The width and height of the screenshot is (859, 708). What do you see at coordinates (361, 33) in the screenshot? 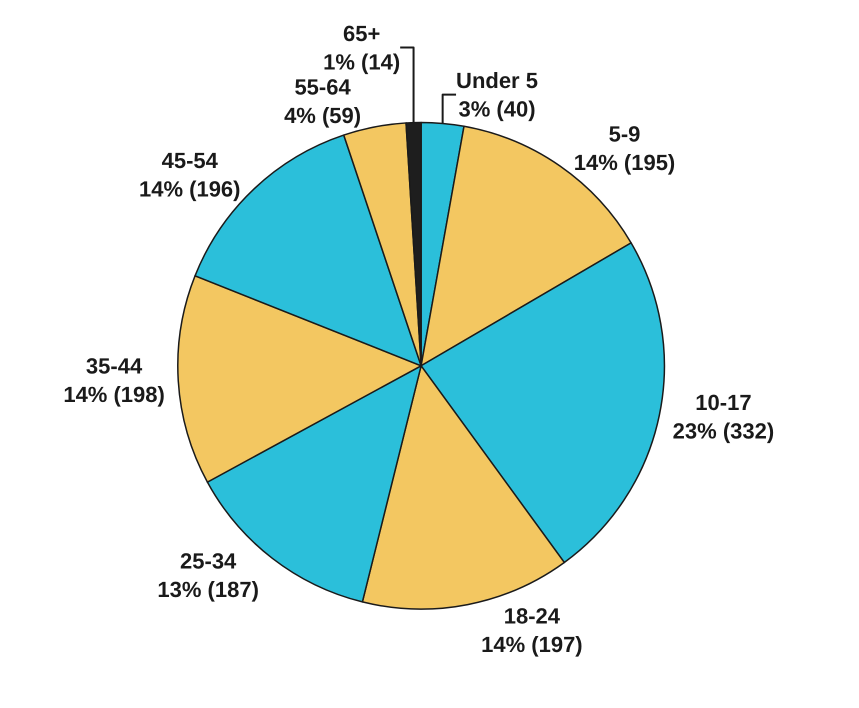
I see `slice-label: 65+` at bounding box center [361, 33].